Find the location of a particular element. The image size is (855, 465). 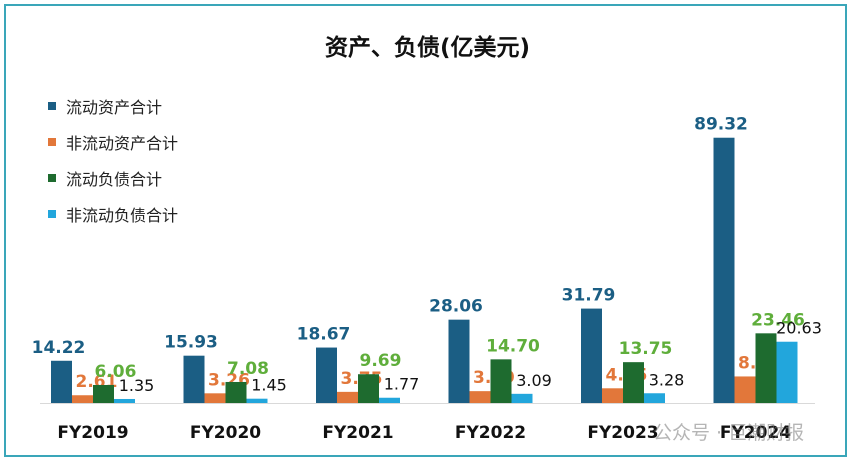

bar-noncurrent-assets-fy2023 is located at coordinates (612, 395).